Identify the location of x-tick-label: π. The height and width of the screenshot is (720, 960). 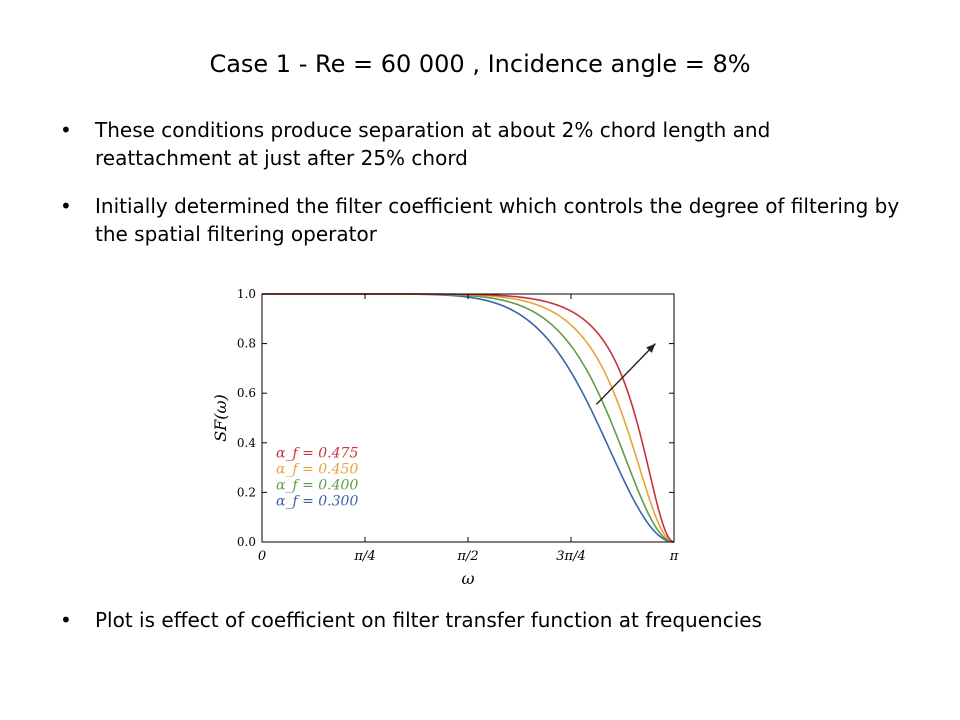
(674, 556).